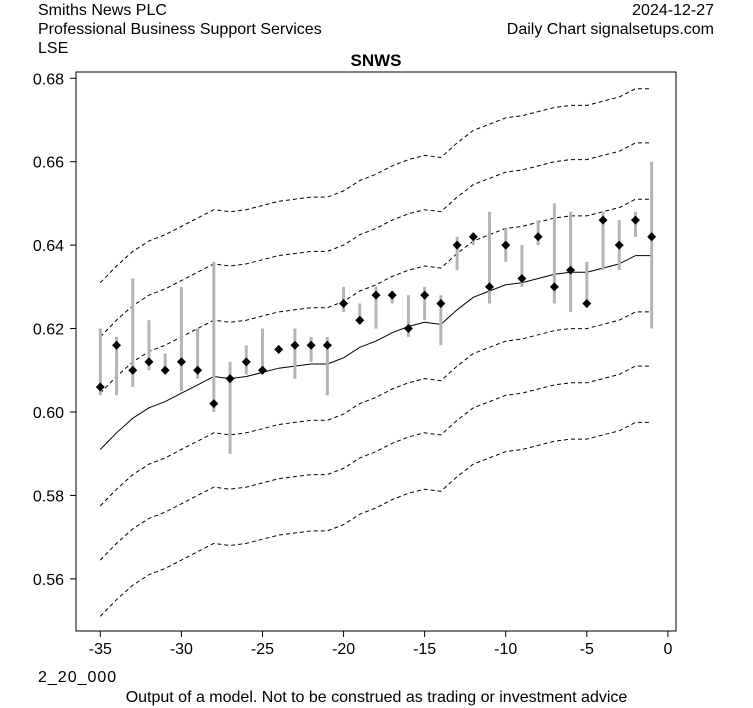 The height and width of the screenshot is (708, 753). What do you see at coordinates (587, 649) in the screenshot?
I see `x-tick-label: -5` at bounding box center [587, 649].